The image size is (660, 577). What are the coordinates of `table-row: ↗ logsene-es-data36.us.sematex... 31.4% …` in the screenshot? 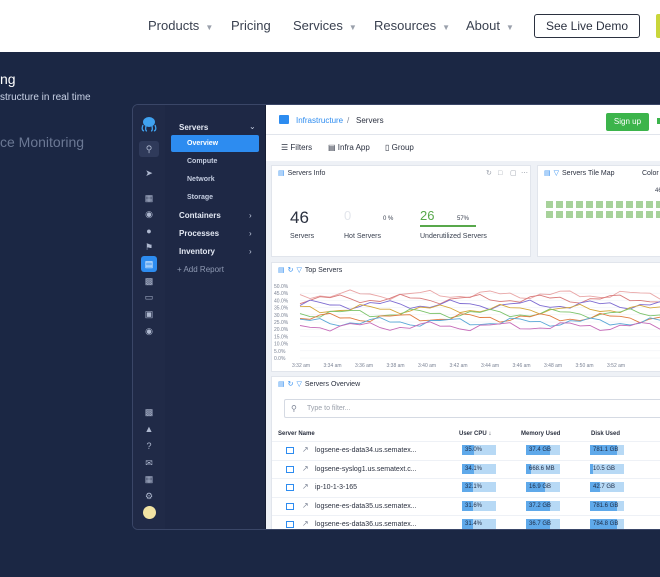 It's located at (466, 522).